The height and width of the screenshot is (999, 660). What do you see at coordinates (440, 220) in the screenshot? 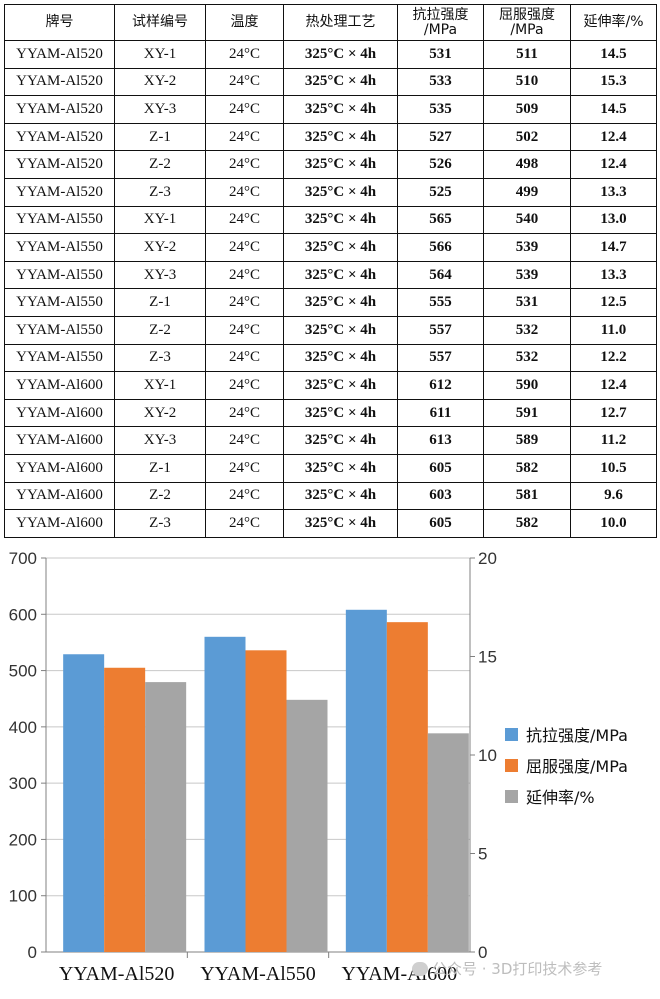
I see `cell-tensile-strength: 565` at bounding box center [440, 220].